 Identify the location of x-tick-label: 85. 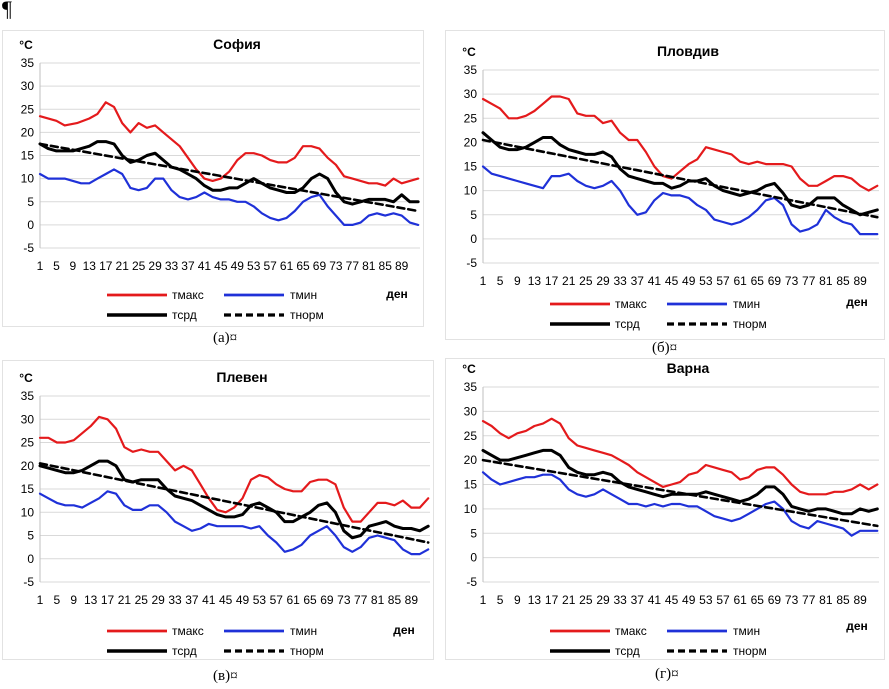
(395, 600).